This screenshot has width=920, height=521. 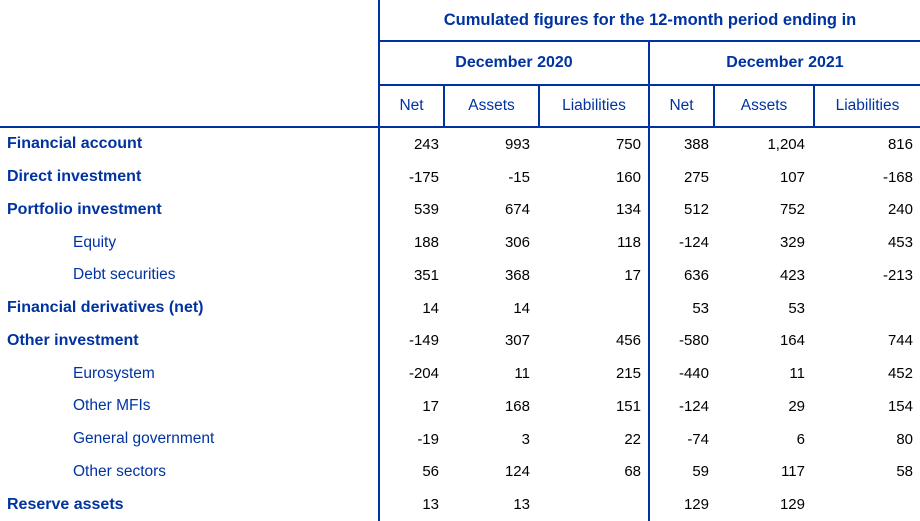 What do you see at coordinates (628, 341) in the screenshot?
I see `value-cell: 456` at bounding box center [628, 341].